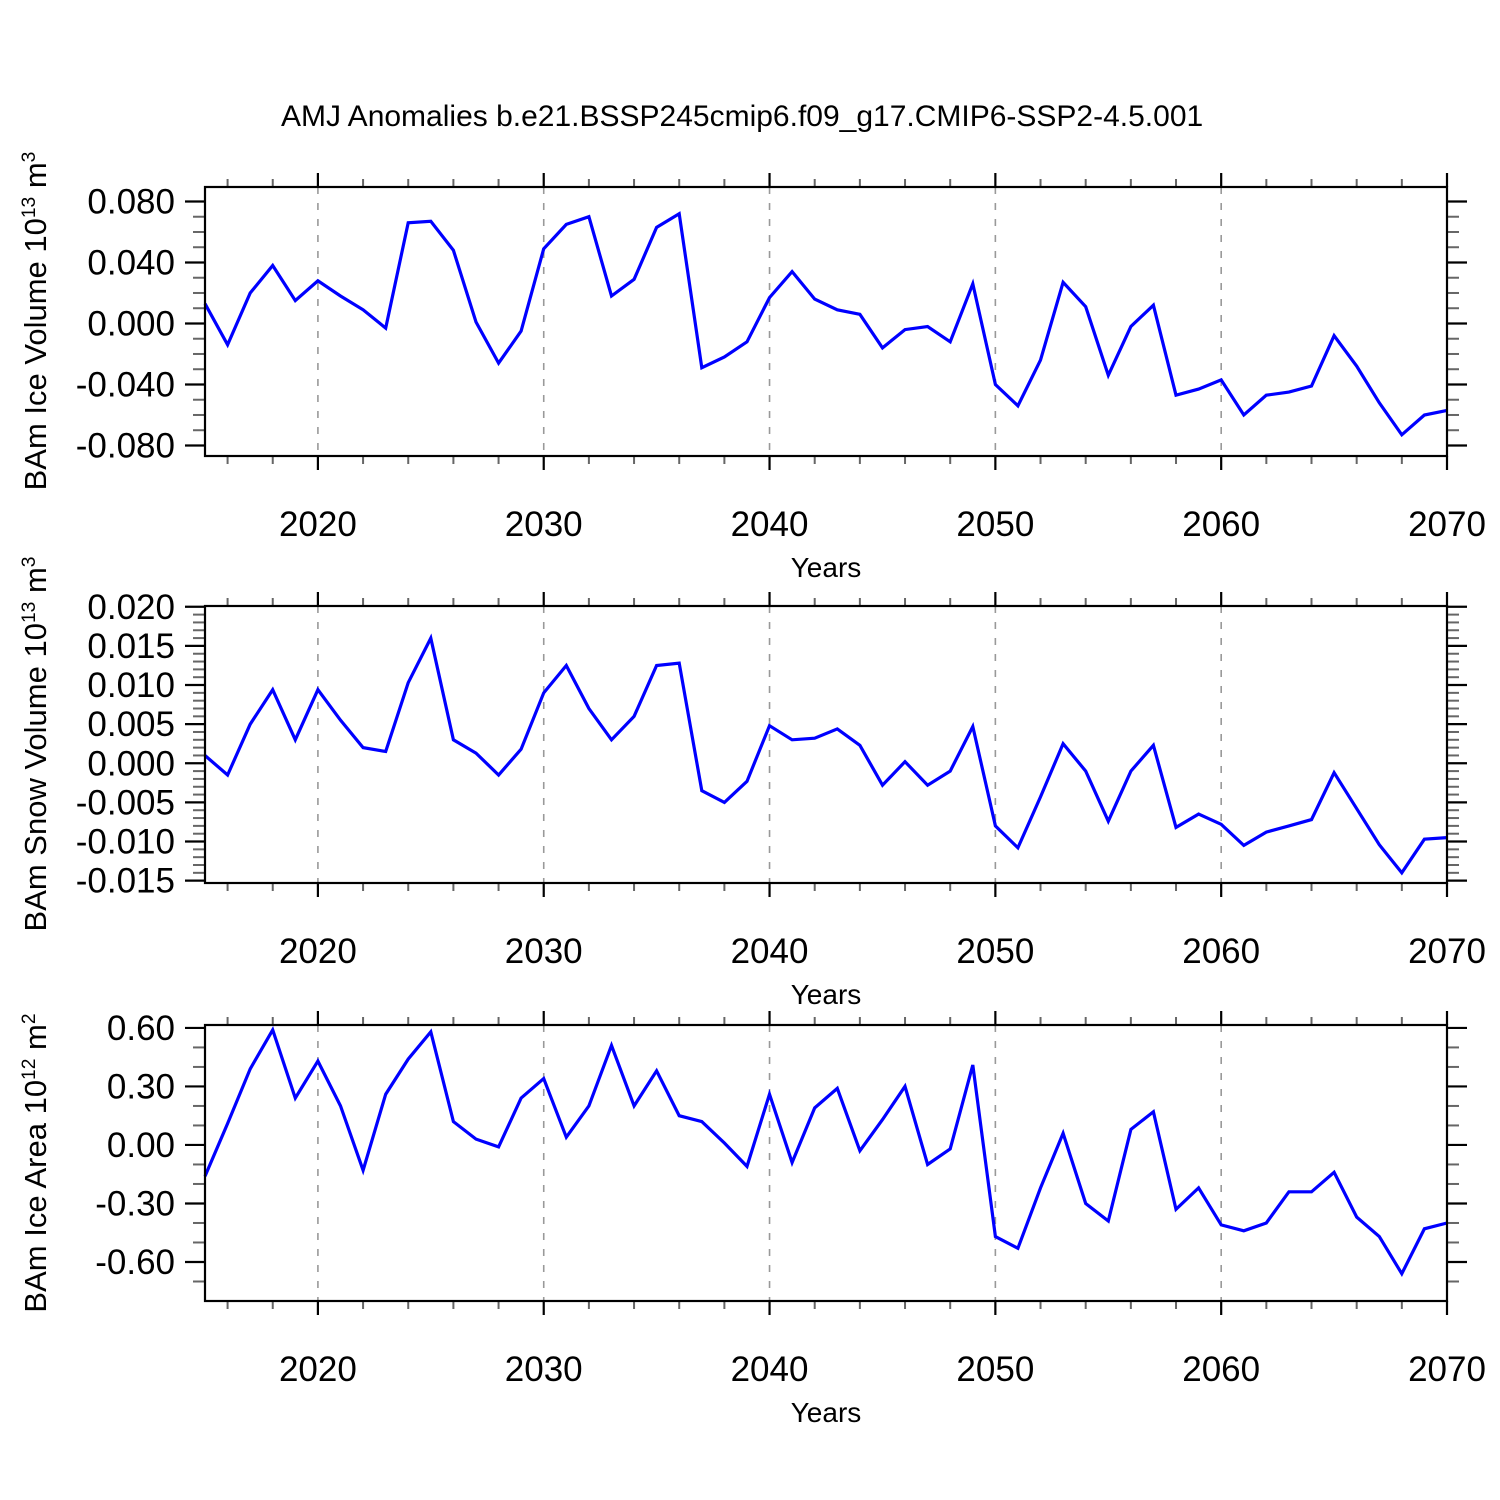 This screenshot has height=1500, width=1500. I want to click on y-tick-label: 0.080, so click(131, 201).